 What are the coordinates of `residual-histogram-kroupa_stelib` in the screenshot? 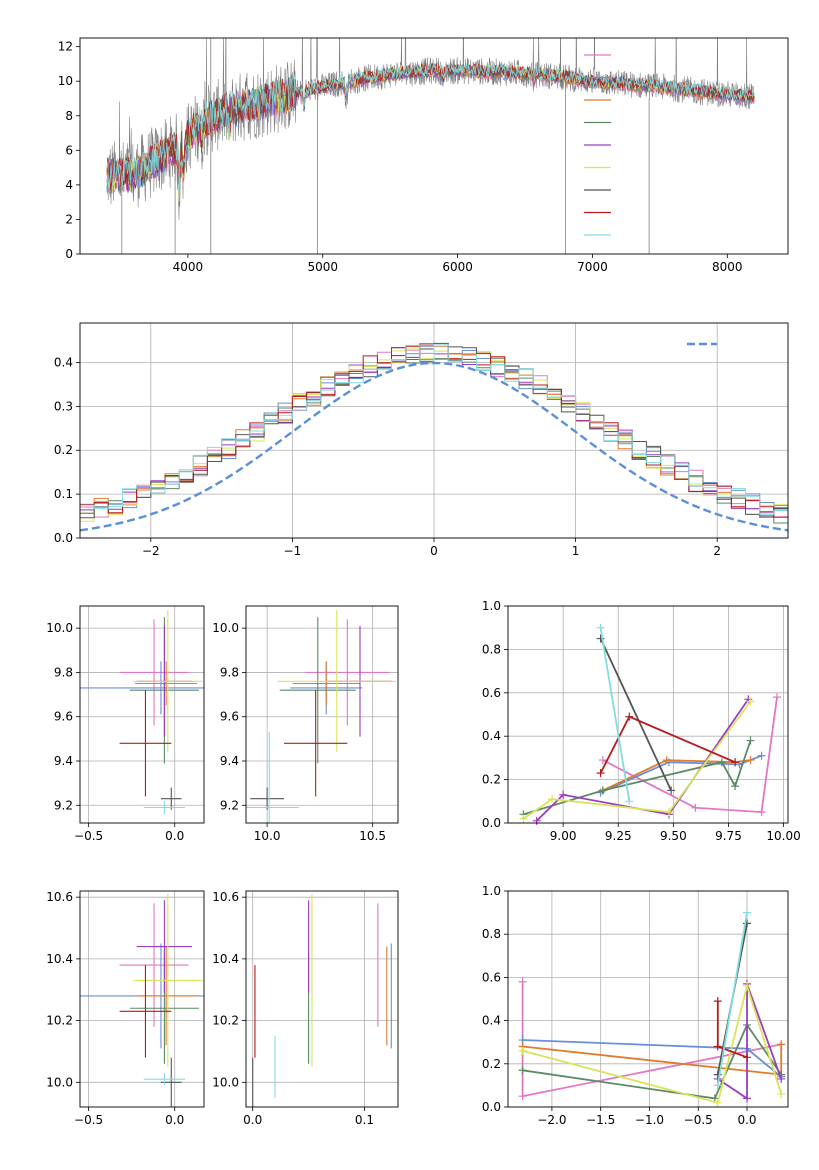 It's located at (434, 429).